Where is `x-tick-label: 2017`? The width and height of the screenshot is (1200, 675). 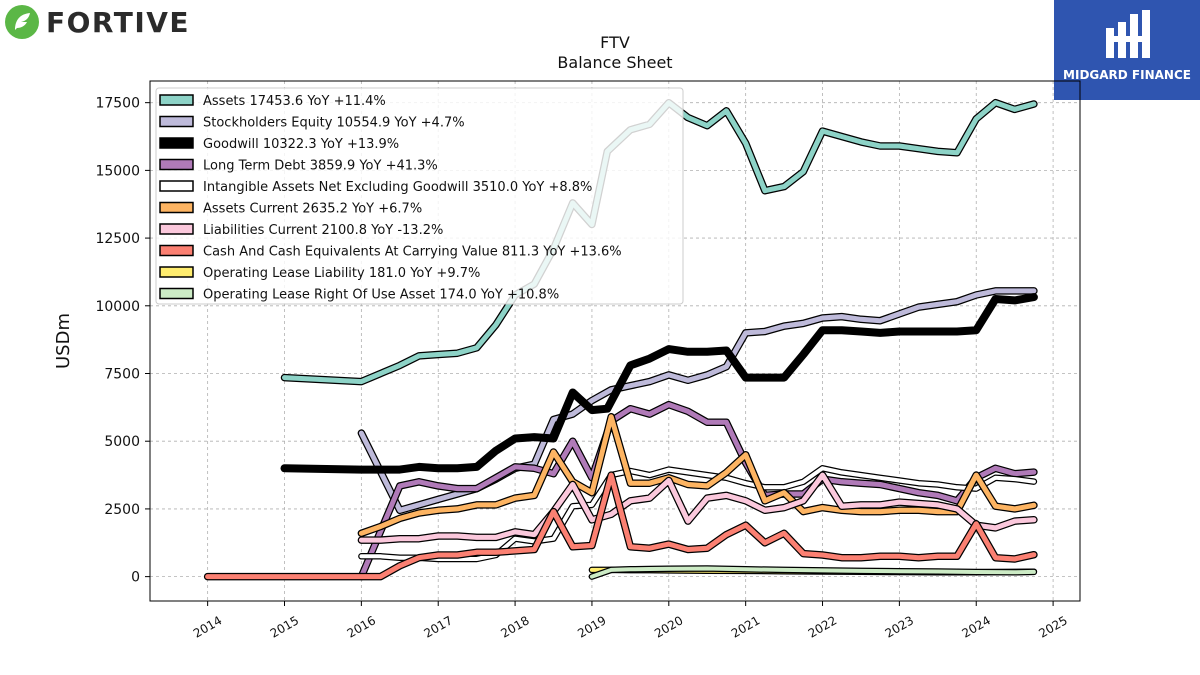 x-tick-label: 2017 is located at coordinates (437, 626).